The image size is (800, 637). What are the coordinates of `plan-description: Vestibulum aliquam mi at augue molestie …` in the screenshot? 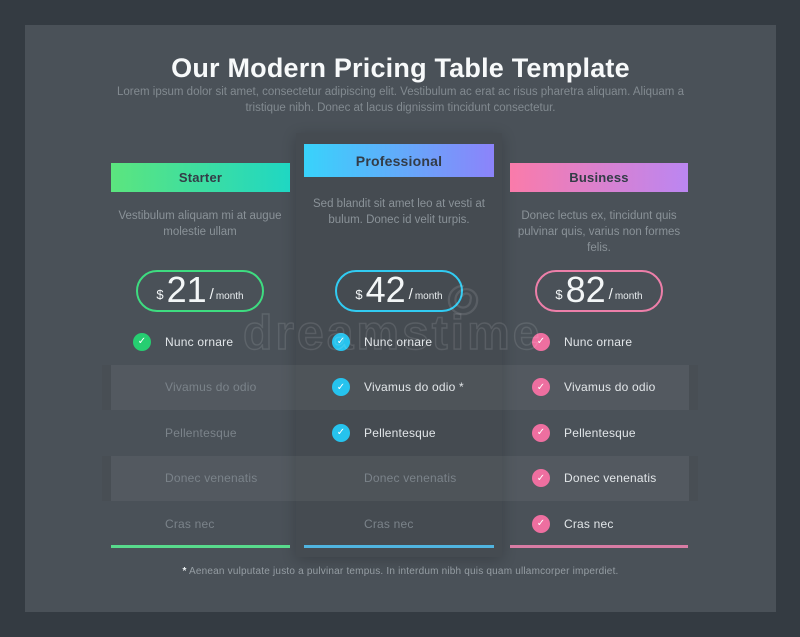 It's located at (200, 224).